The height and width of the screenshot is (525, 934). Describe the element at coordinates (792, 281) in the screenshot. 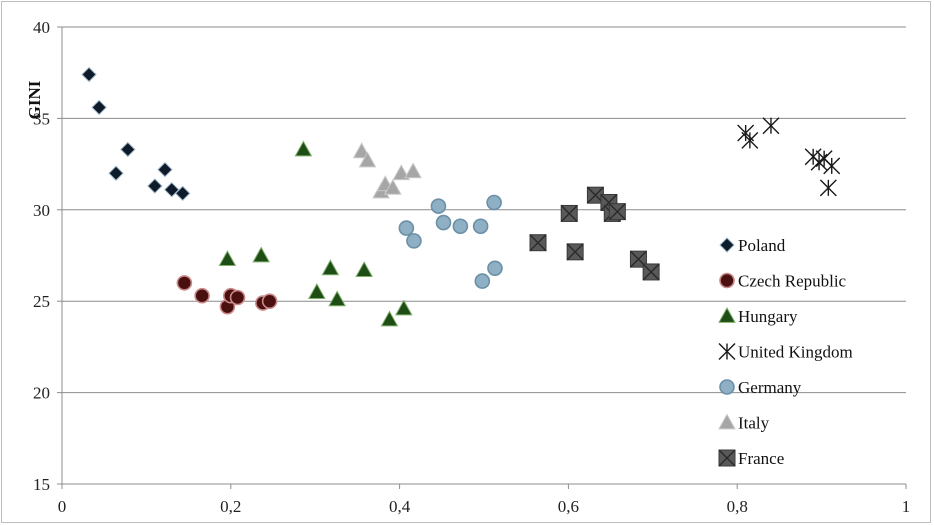

I see `legend-label-czech-republic: Czech Republic` at that location.